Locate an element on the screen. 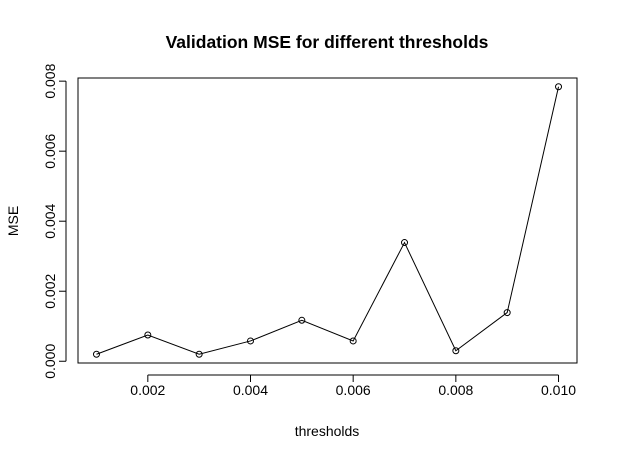  y-tick-label: 0.000 is located at coordinates (50, 361).